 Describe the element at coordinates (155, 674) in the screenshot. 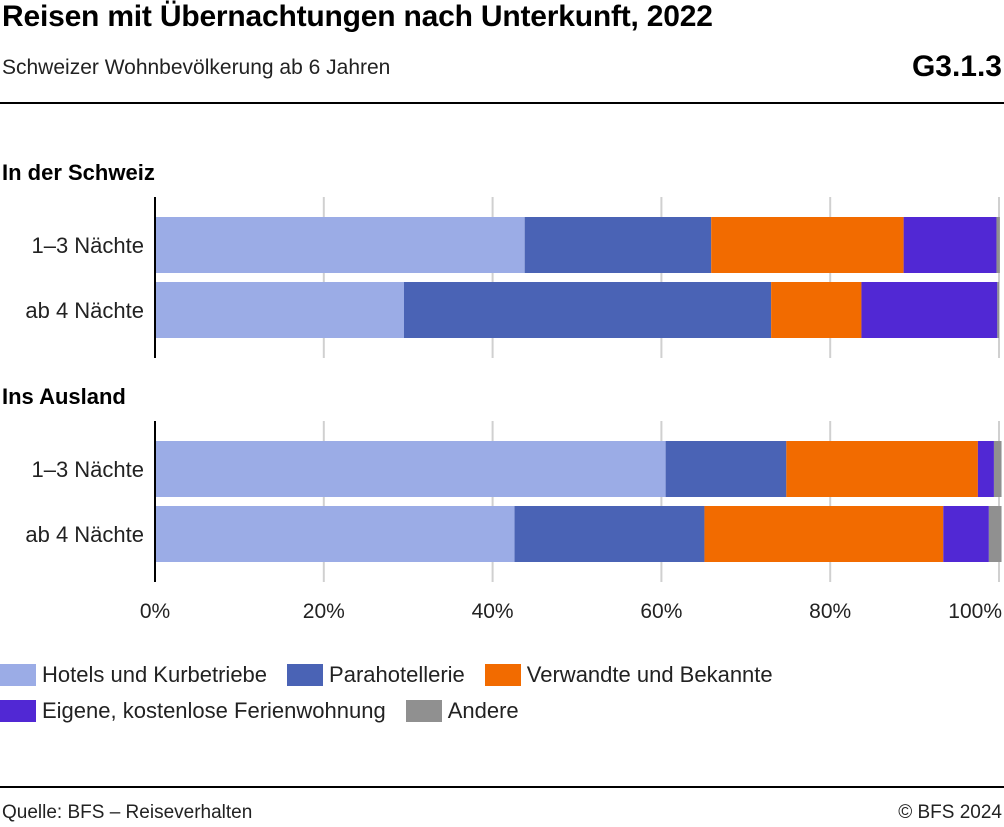

I see `legend-label: Hotels und Kurbetriebe` at that location.